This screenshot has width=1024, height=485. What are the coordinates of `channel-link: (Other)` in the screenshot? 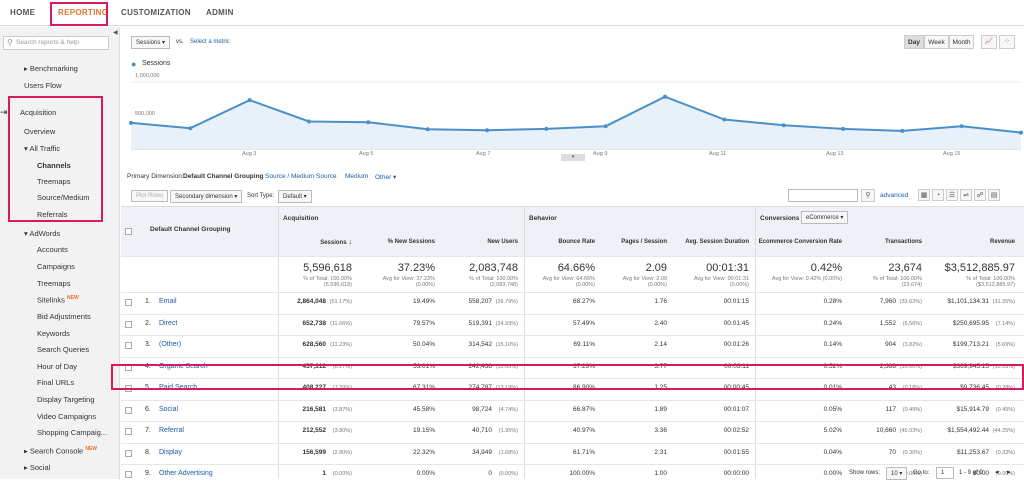 It's located at (170, 344).